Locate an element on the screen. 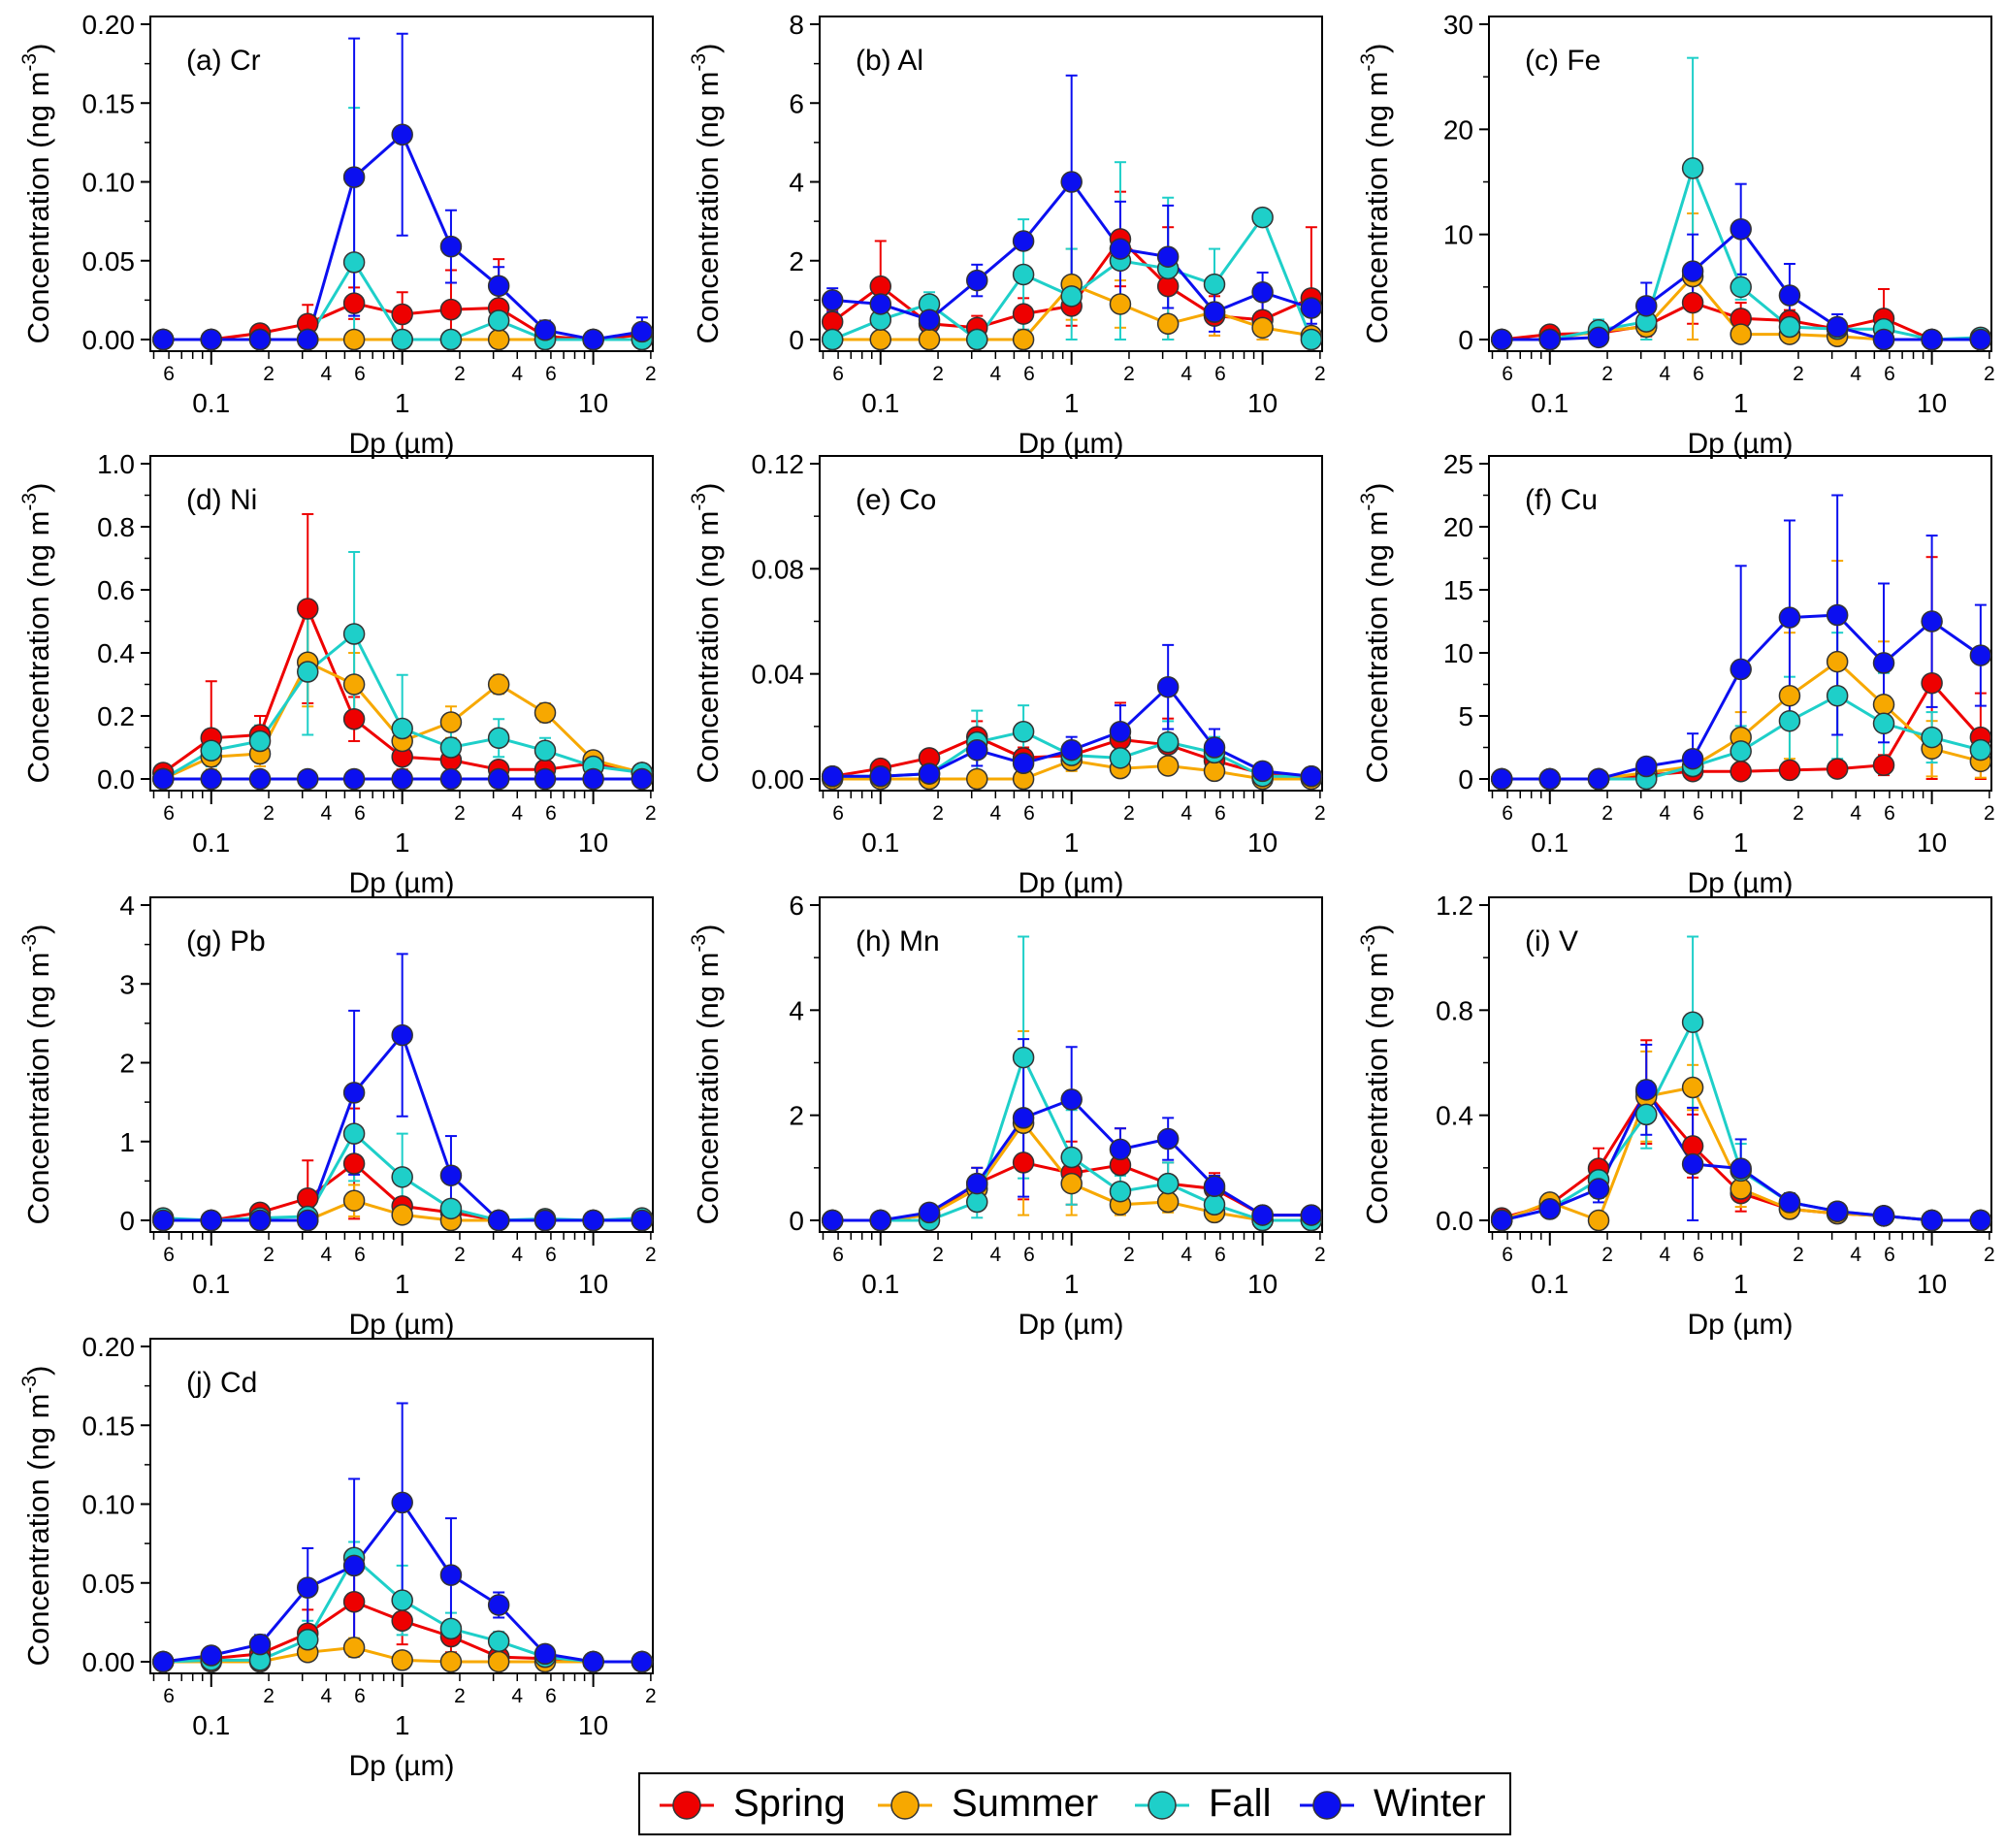  y-tick-label: 0.05 is located at coordinates (109, 1584).